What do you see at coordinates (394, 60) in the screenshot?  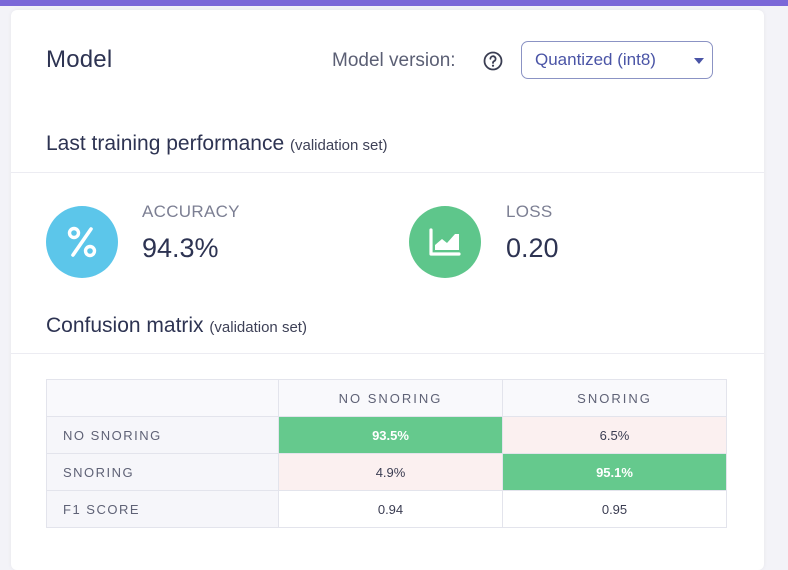 I see `model-version-label: Model version:` at bounding box center [394, 60].